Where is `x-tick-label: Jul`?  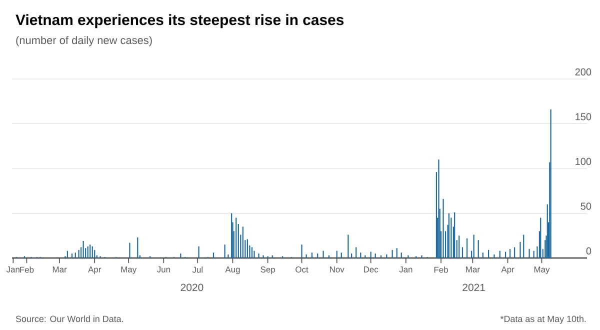 x-tick-label: Jul is located at coordinates (197, 269).